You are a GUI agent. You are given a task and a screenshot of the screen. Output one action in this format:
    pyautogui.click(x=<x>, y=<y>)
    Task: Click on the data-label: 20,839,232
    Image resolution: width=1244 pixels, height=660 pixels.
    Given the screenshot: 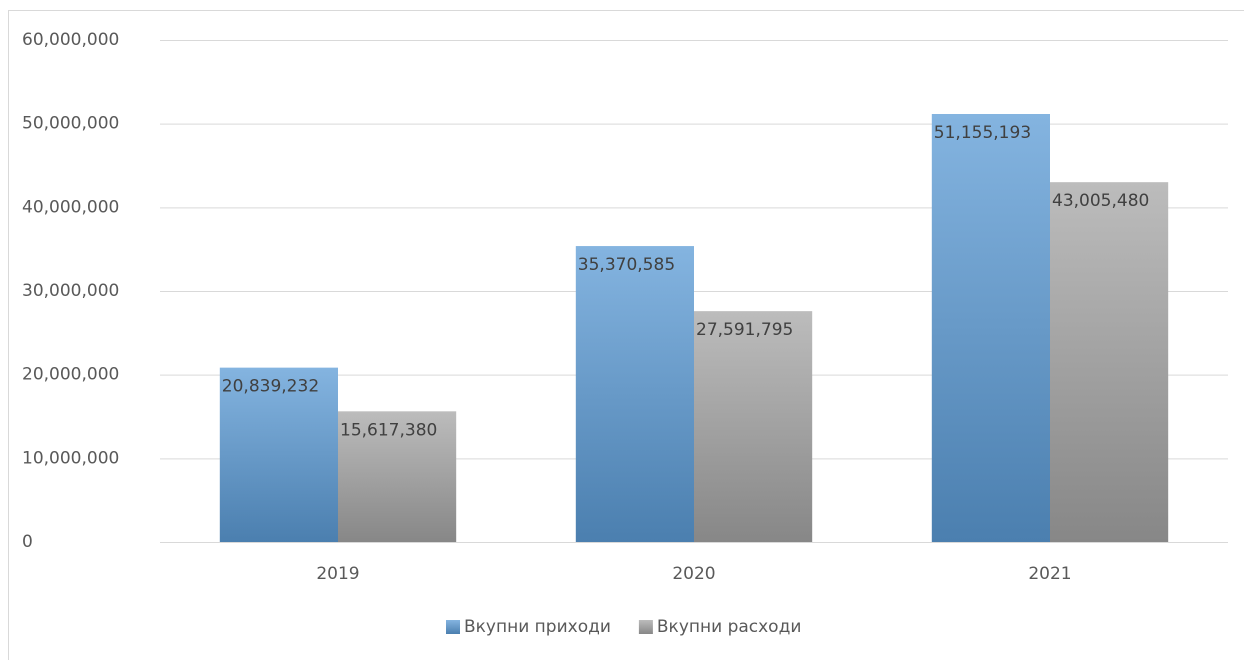 What is the action you would take?
    pyautogui.click(x=270, y=387)
    